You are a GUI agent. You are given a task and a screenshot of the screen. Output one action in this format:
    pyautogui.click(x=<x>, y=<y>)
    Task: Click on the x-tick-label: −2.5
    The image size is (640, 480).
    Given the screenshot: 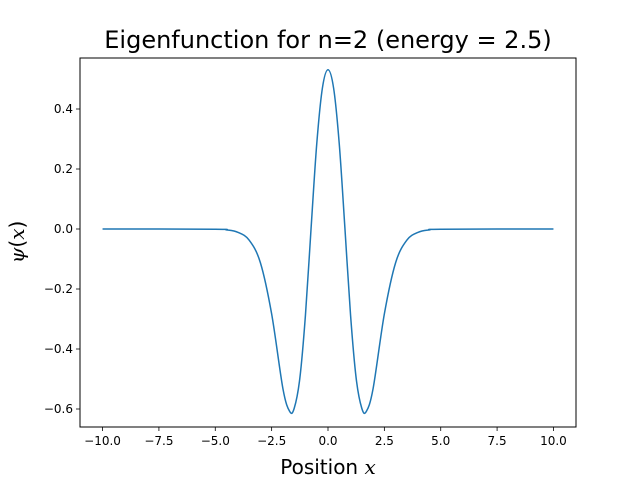 What is the action you would take?
    pyautogui.click(x=271, y=441)
    